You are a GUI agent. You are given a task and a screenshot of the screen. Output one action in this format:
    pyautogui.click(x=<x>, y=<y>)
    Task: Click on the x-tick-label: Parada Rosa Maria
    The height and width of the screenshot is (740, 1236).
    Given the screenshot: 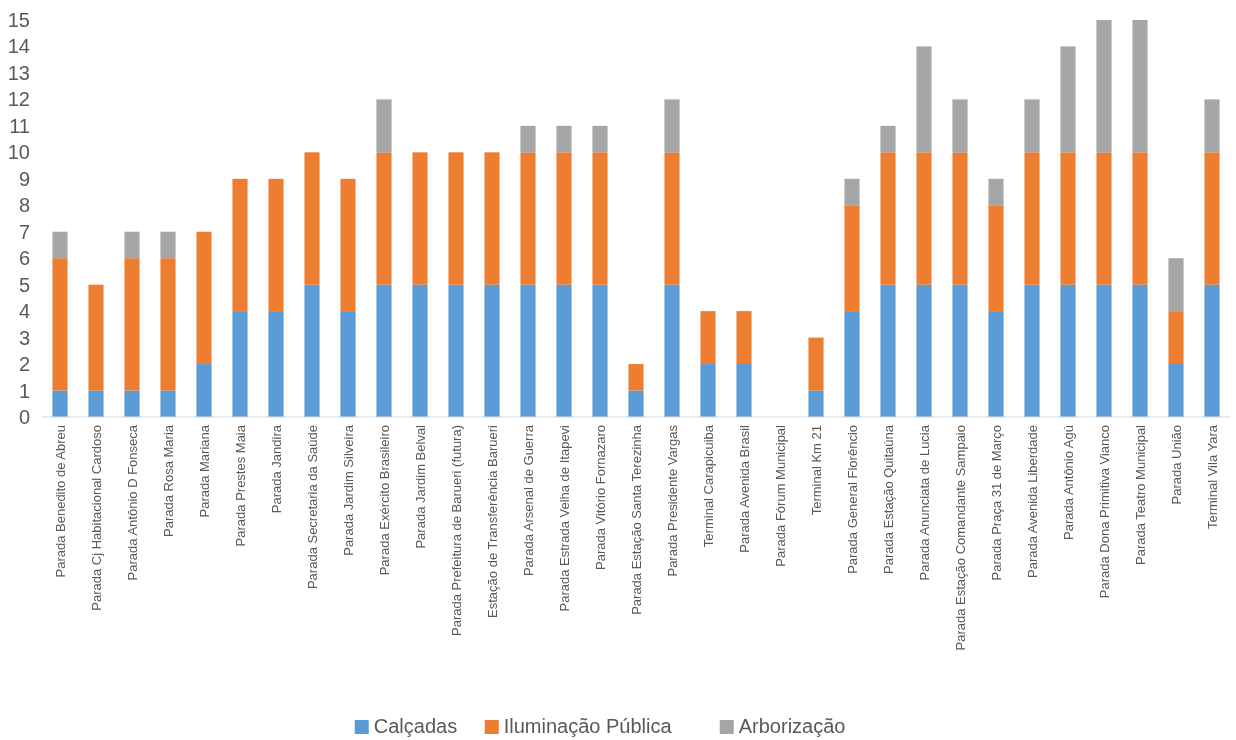 What is the action you would take?
    pyautogui.click(x=168, y=480)
    